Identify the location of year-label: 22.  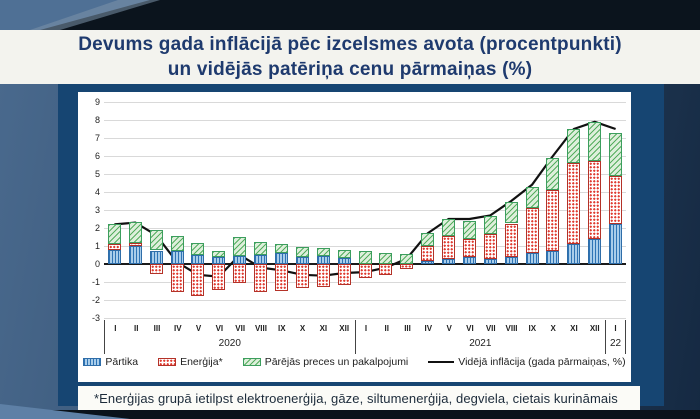
(615, 343).